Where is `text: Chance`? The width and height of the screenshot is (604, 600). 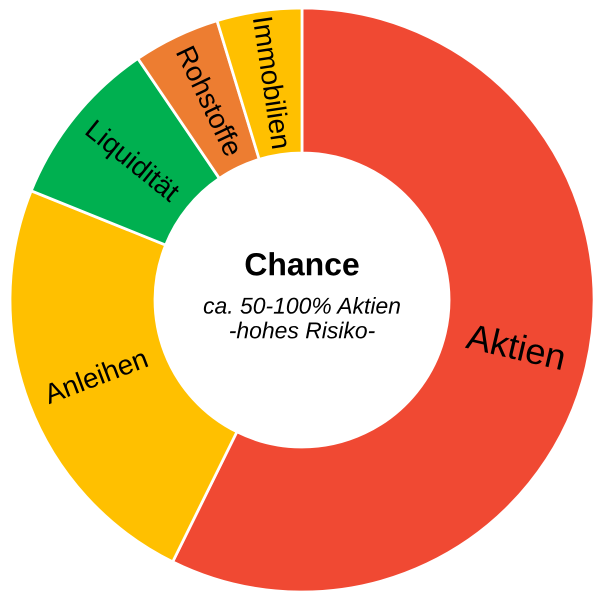
text: Chance is located at coordinates (302, 264).